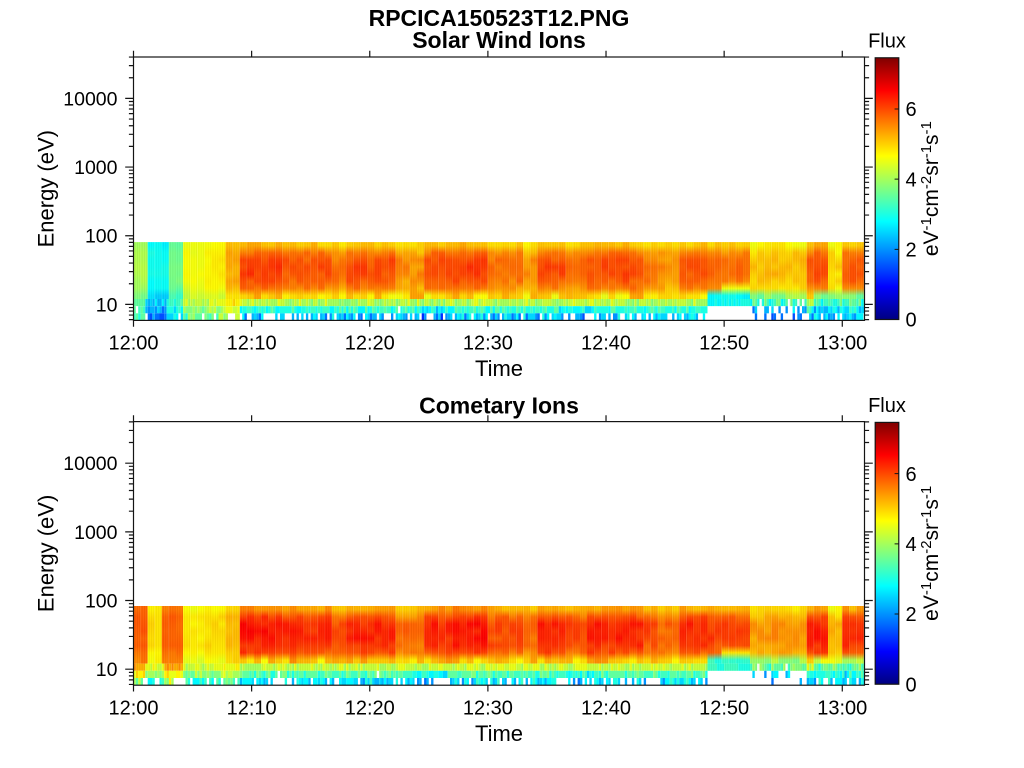 The width and height of the screenshot is (1024, 768). I want to click on svg-text: RPCICA150523T12.PNG, so click(499, 18).